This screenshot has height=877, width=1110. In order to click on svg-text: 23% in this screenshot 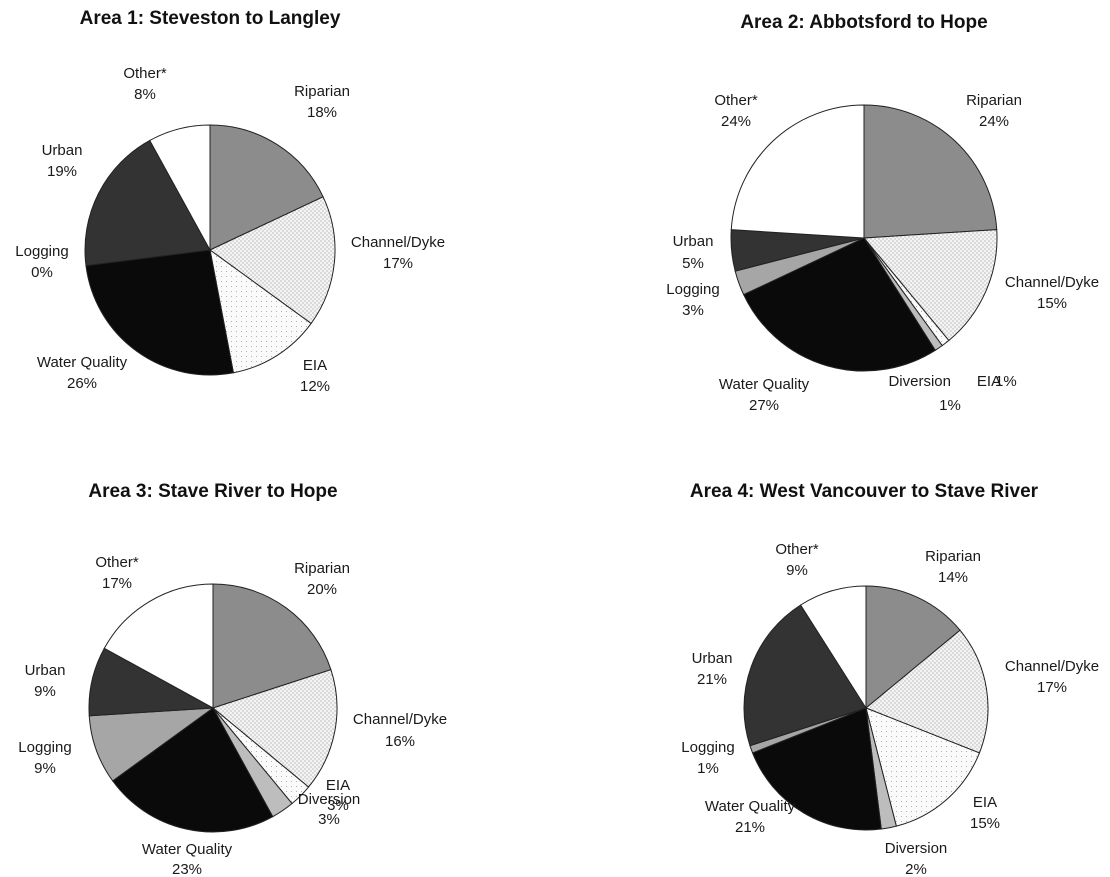, I will do `click(187, 869)`.